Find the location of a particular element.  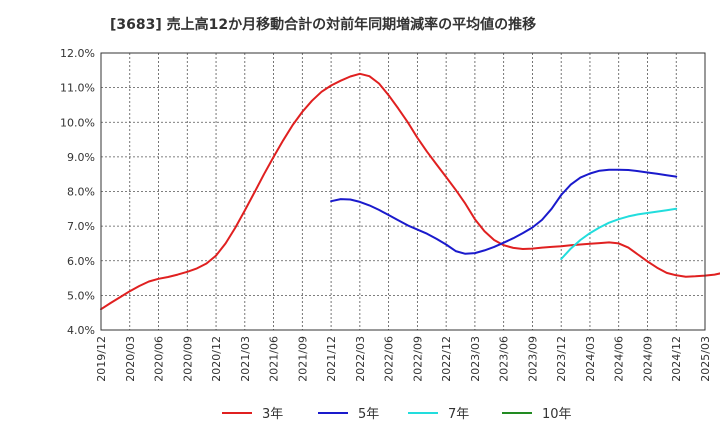

x-tick-label: 2022/03 is located at coordinates (360, 359).